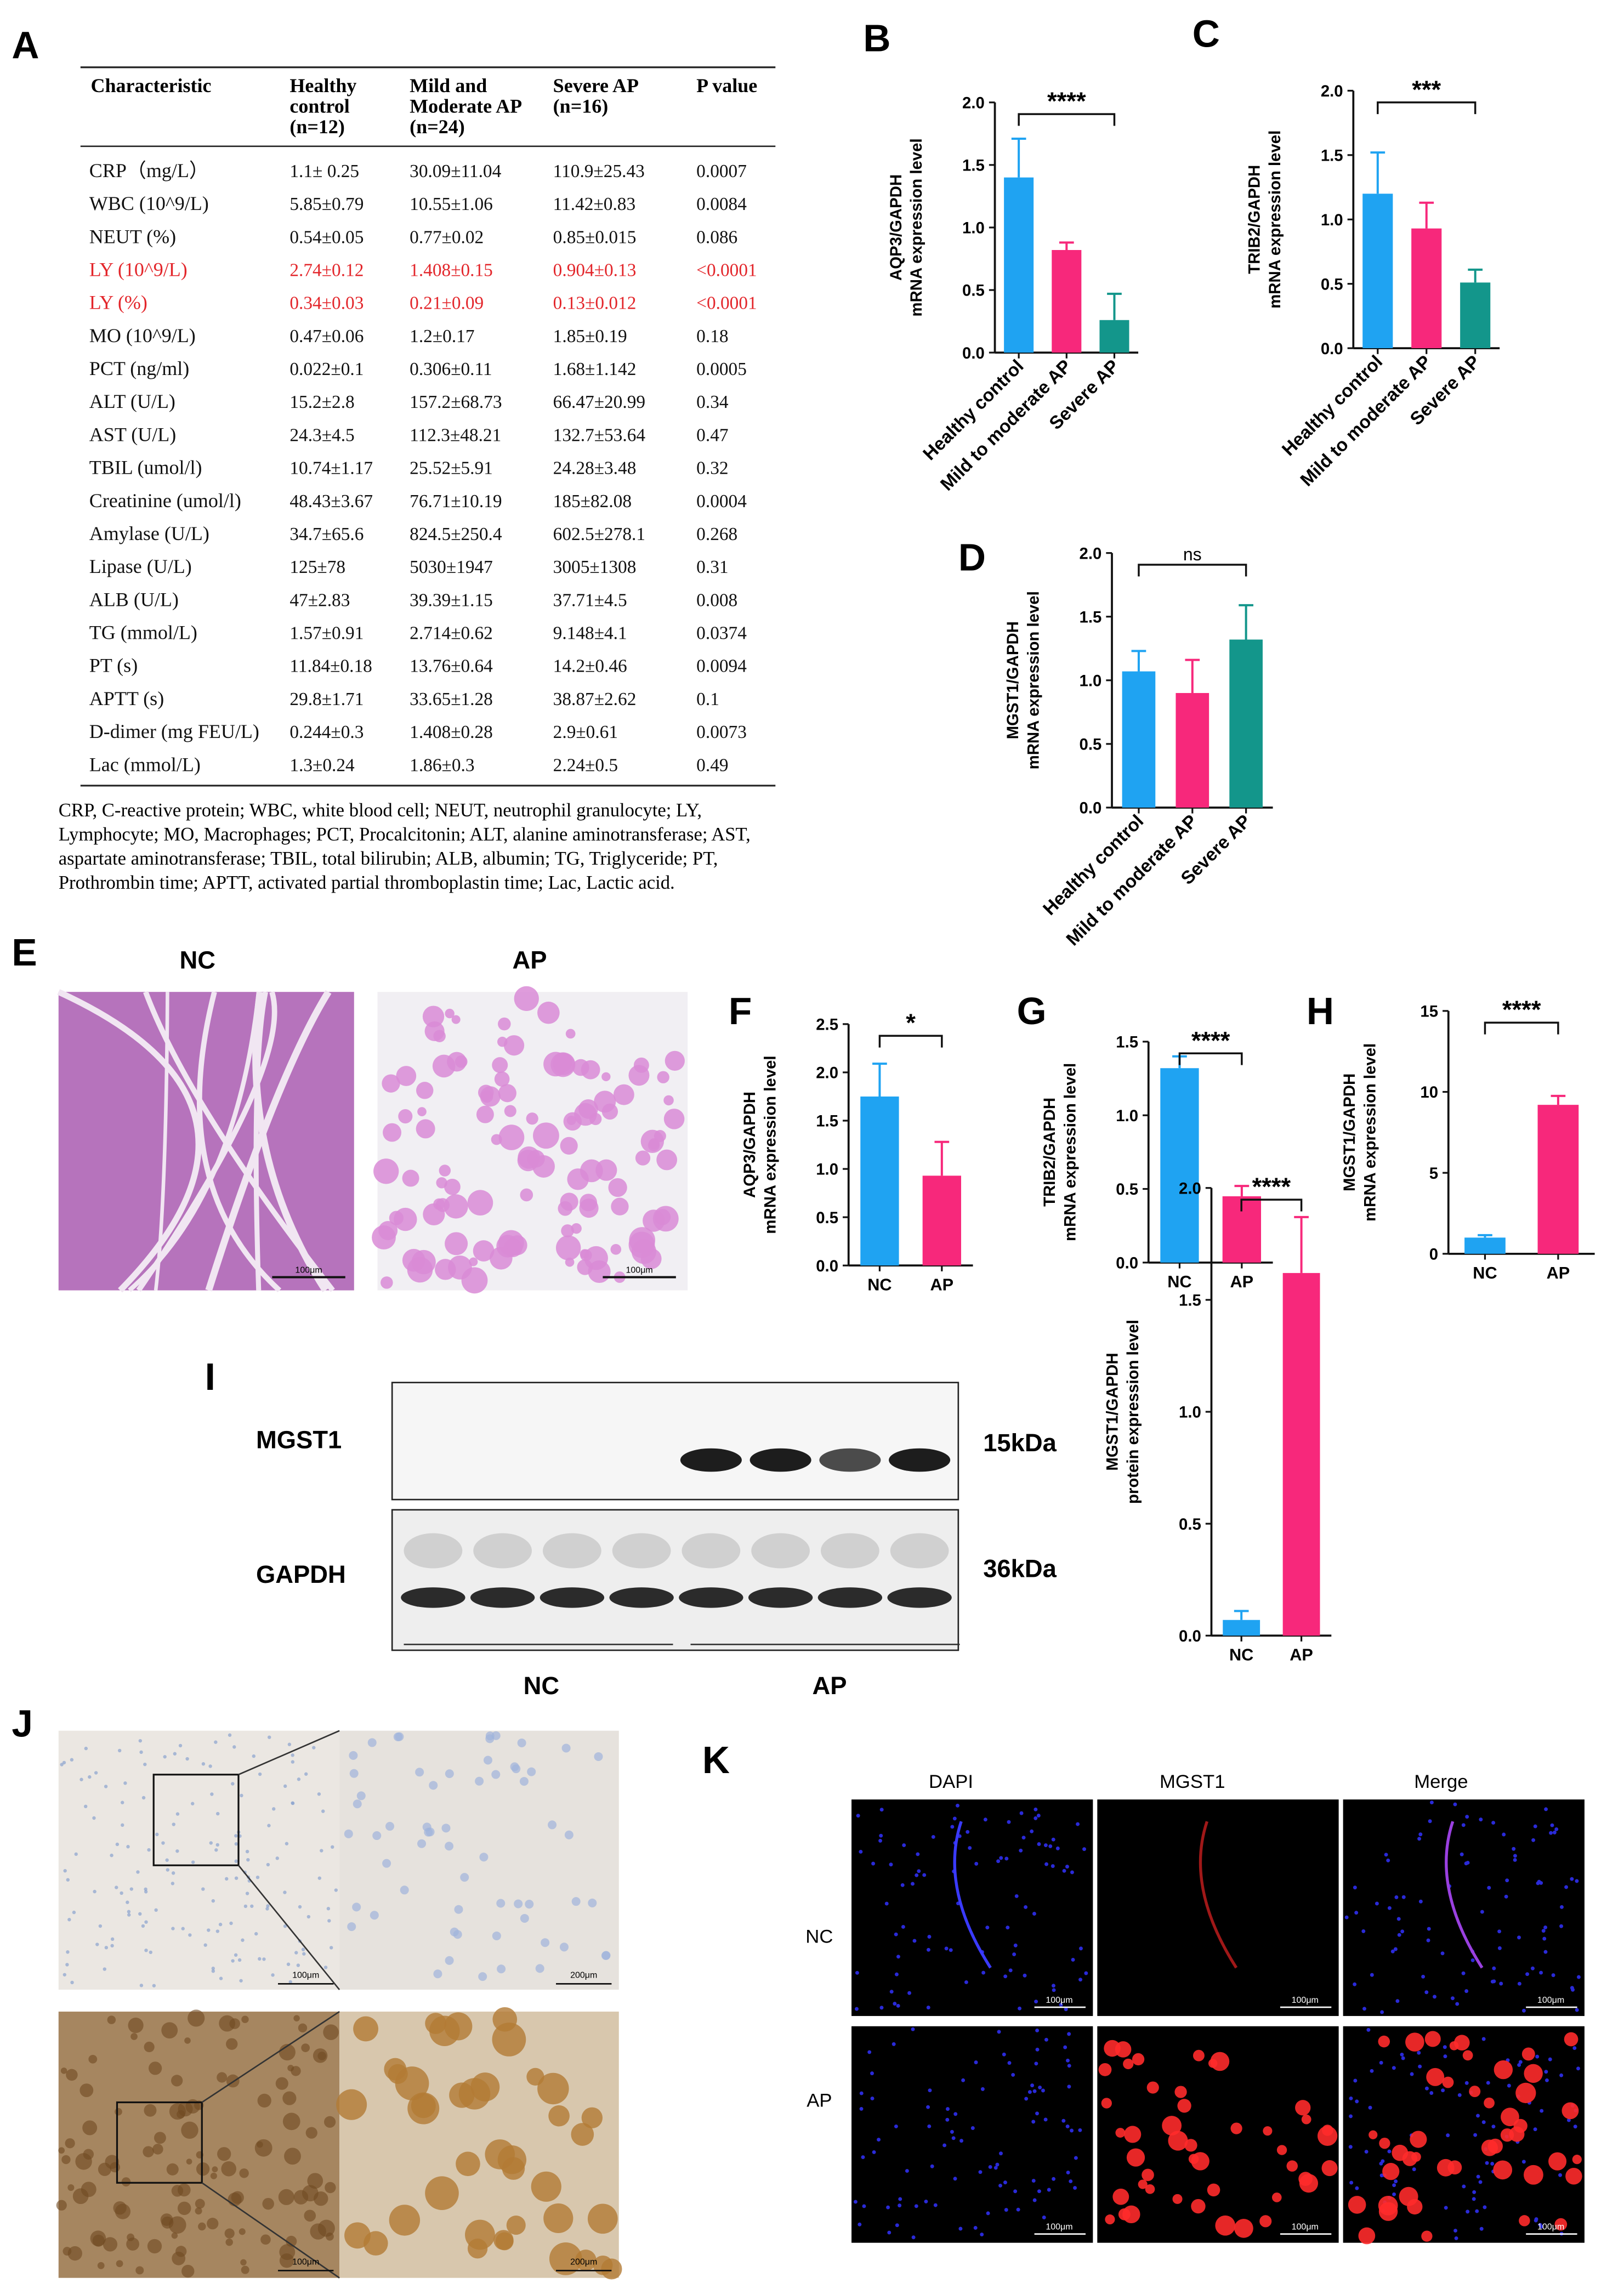 The image size is (1624, 2289). Describe the element at coordinates (827, 1073) in the screenshot. I see `y-tick-label: 2.0` at that location.